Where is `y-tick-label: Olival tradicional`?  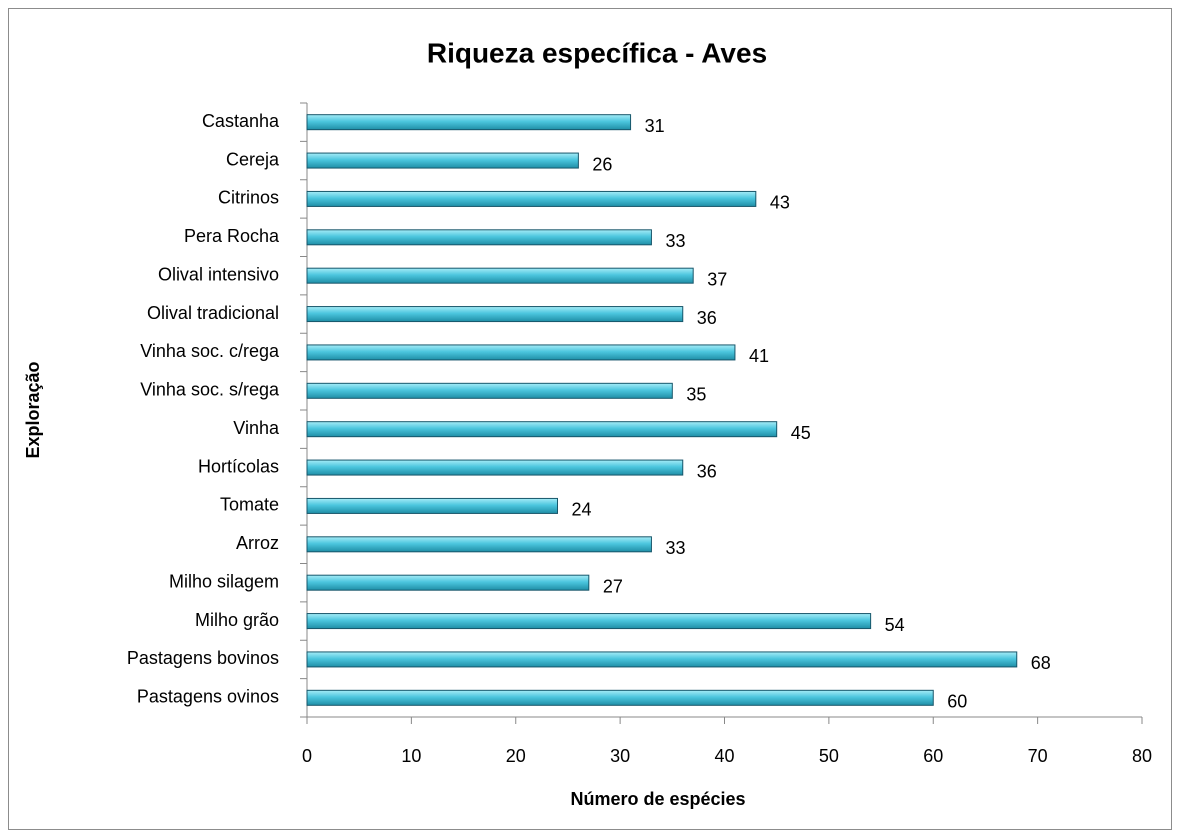
y-tick-label: Olival tradicional is located at coordinates (213, 313).